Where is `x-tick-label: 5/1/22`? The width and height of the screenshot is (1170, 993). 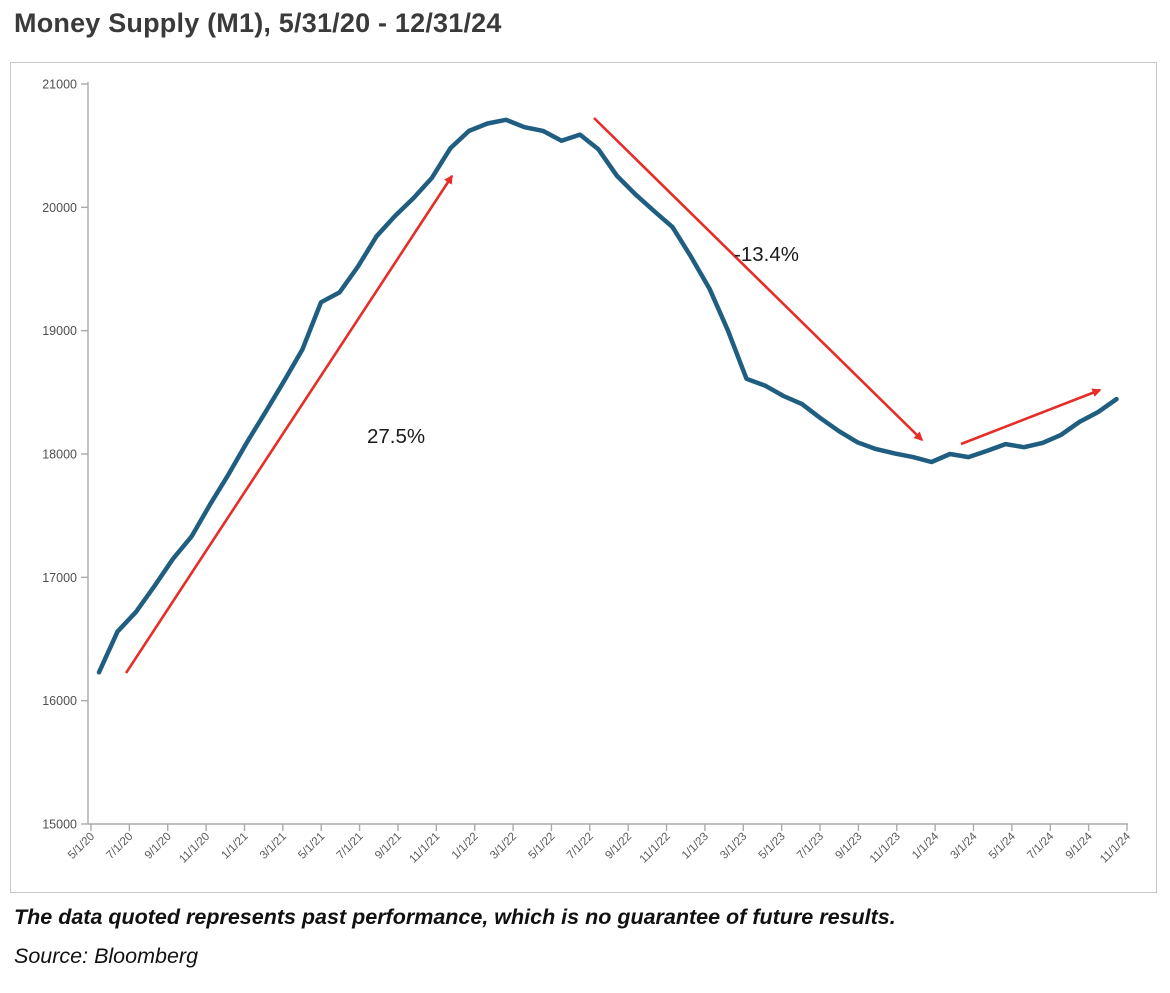 x-tick-label: 5/1/22 is located at coordinates (541, 846).